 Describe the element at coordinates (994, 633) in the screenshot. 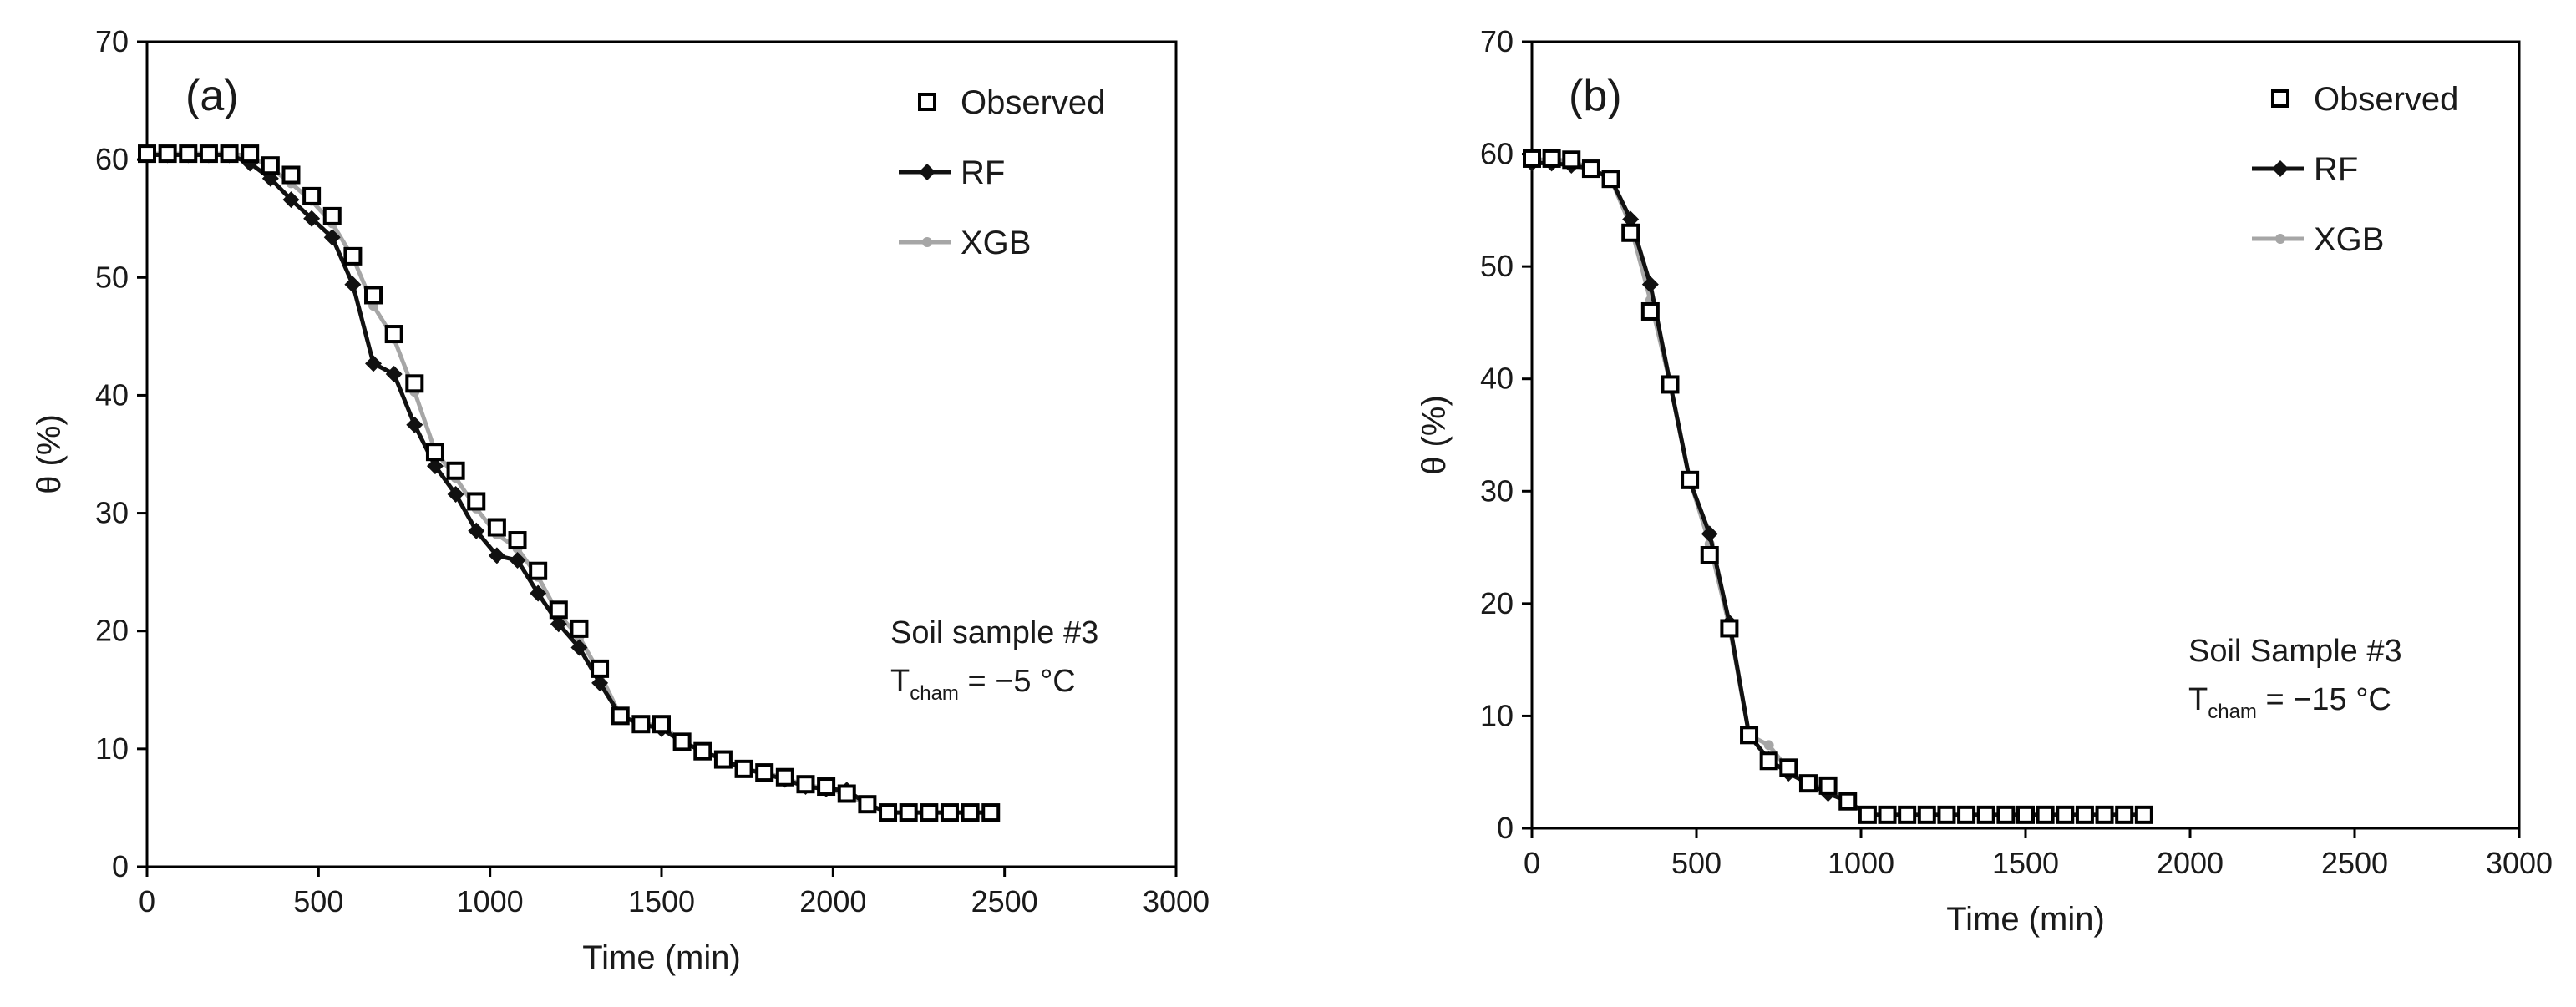

I see `sample-annotation: Soil sample #3` at that location.